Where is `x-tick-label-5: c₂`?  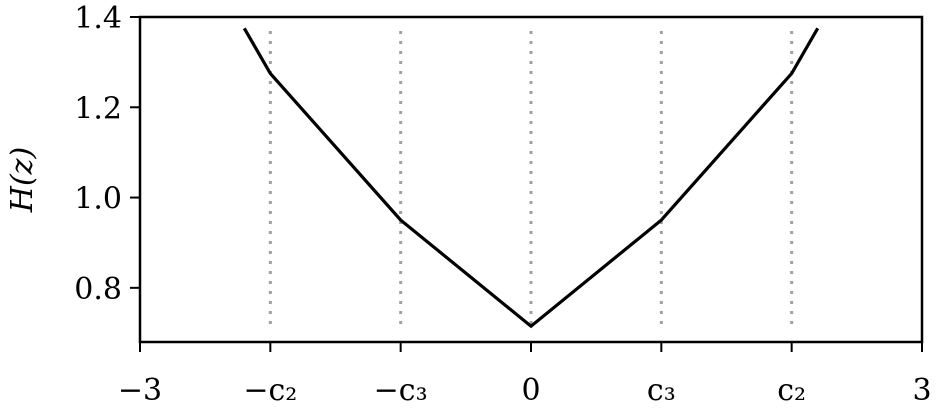 x-tick-label-5: c₂ is located at coordinates (791, 390).